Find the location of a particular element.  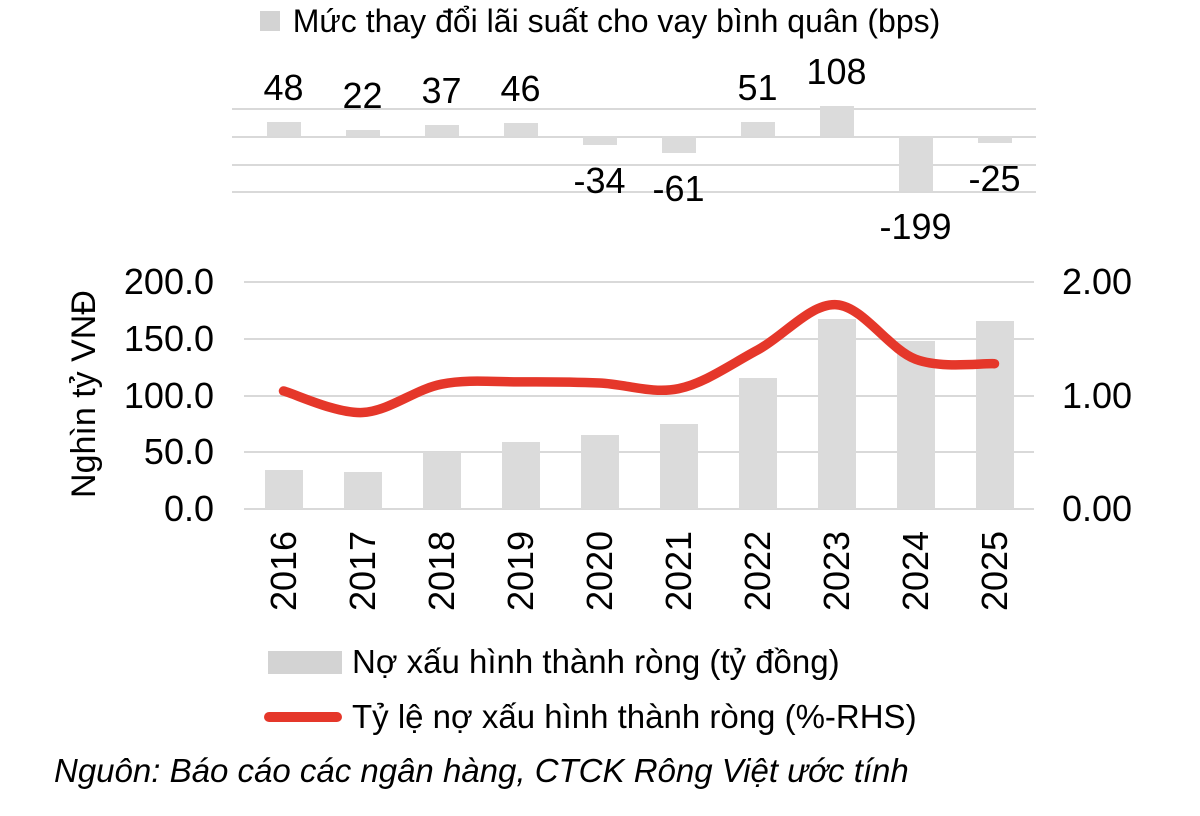

y-axis-tick-right: 0.00 is located at coordinates (1097, 508).